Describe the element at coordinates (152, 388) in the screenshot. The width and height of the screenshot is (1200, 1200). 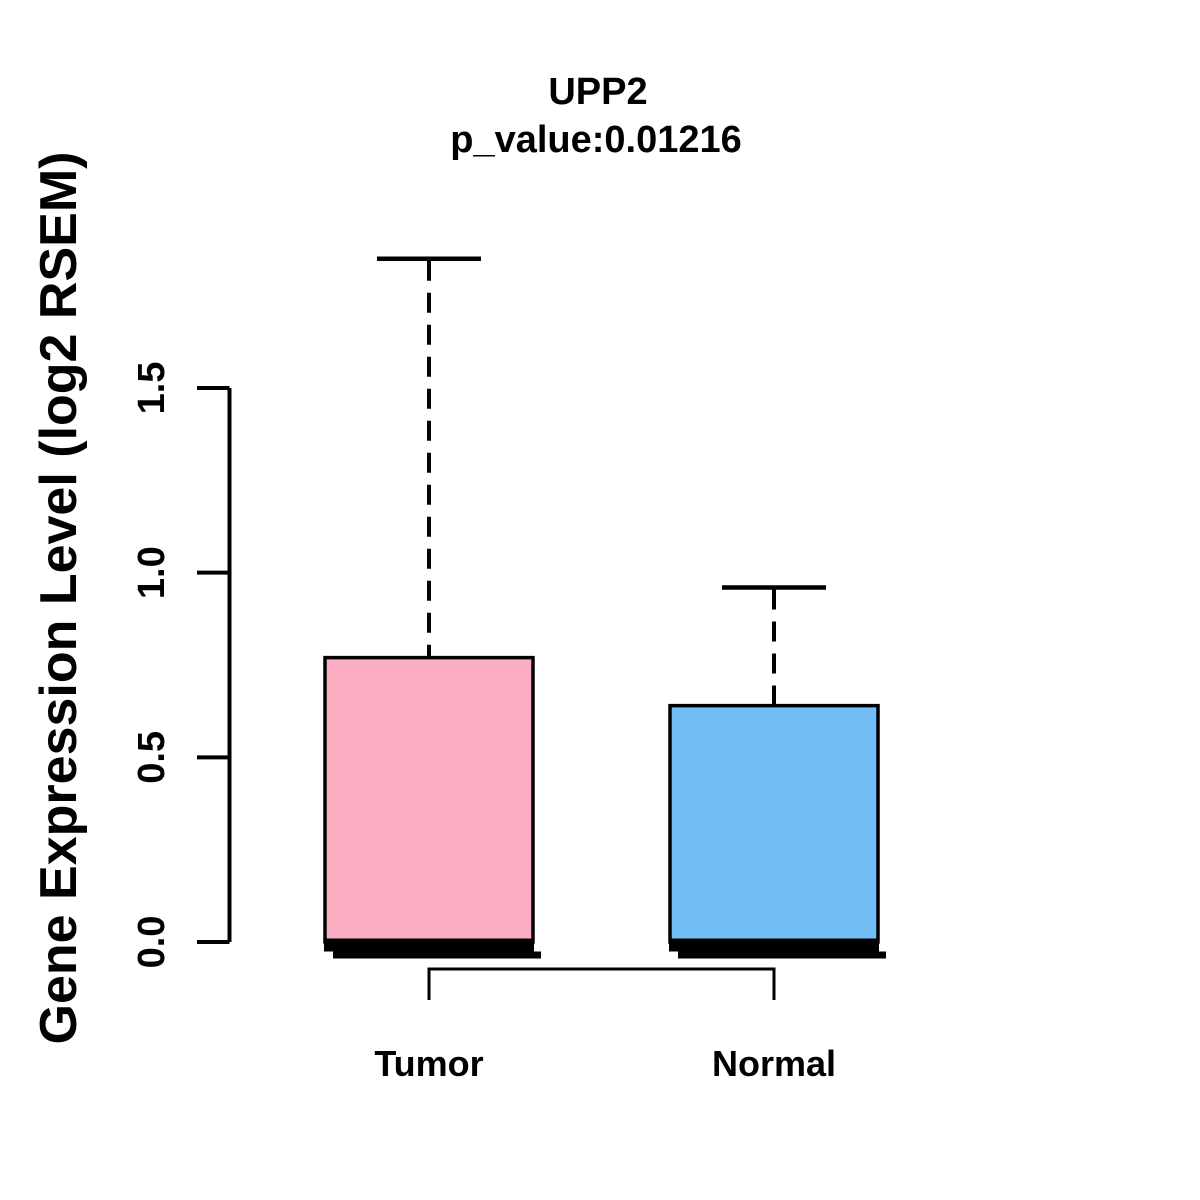
I see `y-tick-label: 1.5` at that location.